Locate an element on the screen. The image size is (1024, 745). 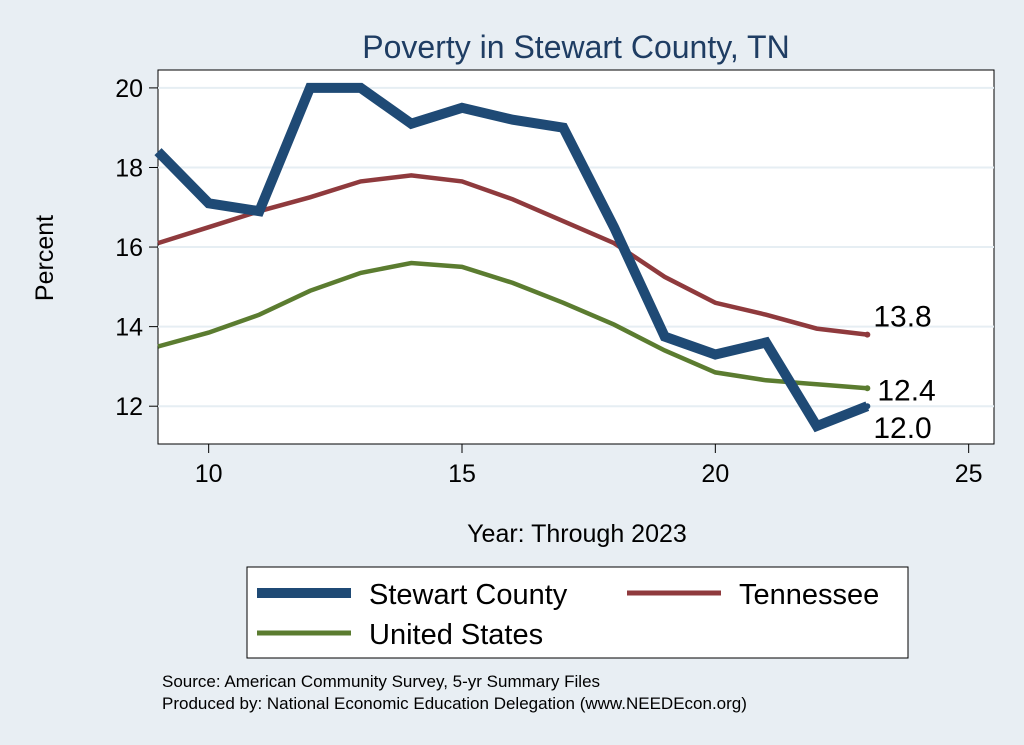
x-tick-label: 10 is located at coordinates (209, 474).